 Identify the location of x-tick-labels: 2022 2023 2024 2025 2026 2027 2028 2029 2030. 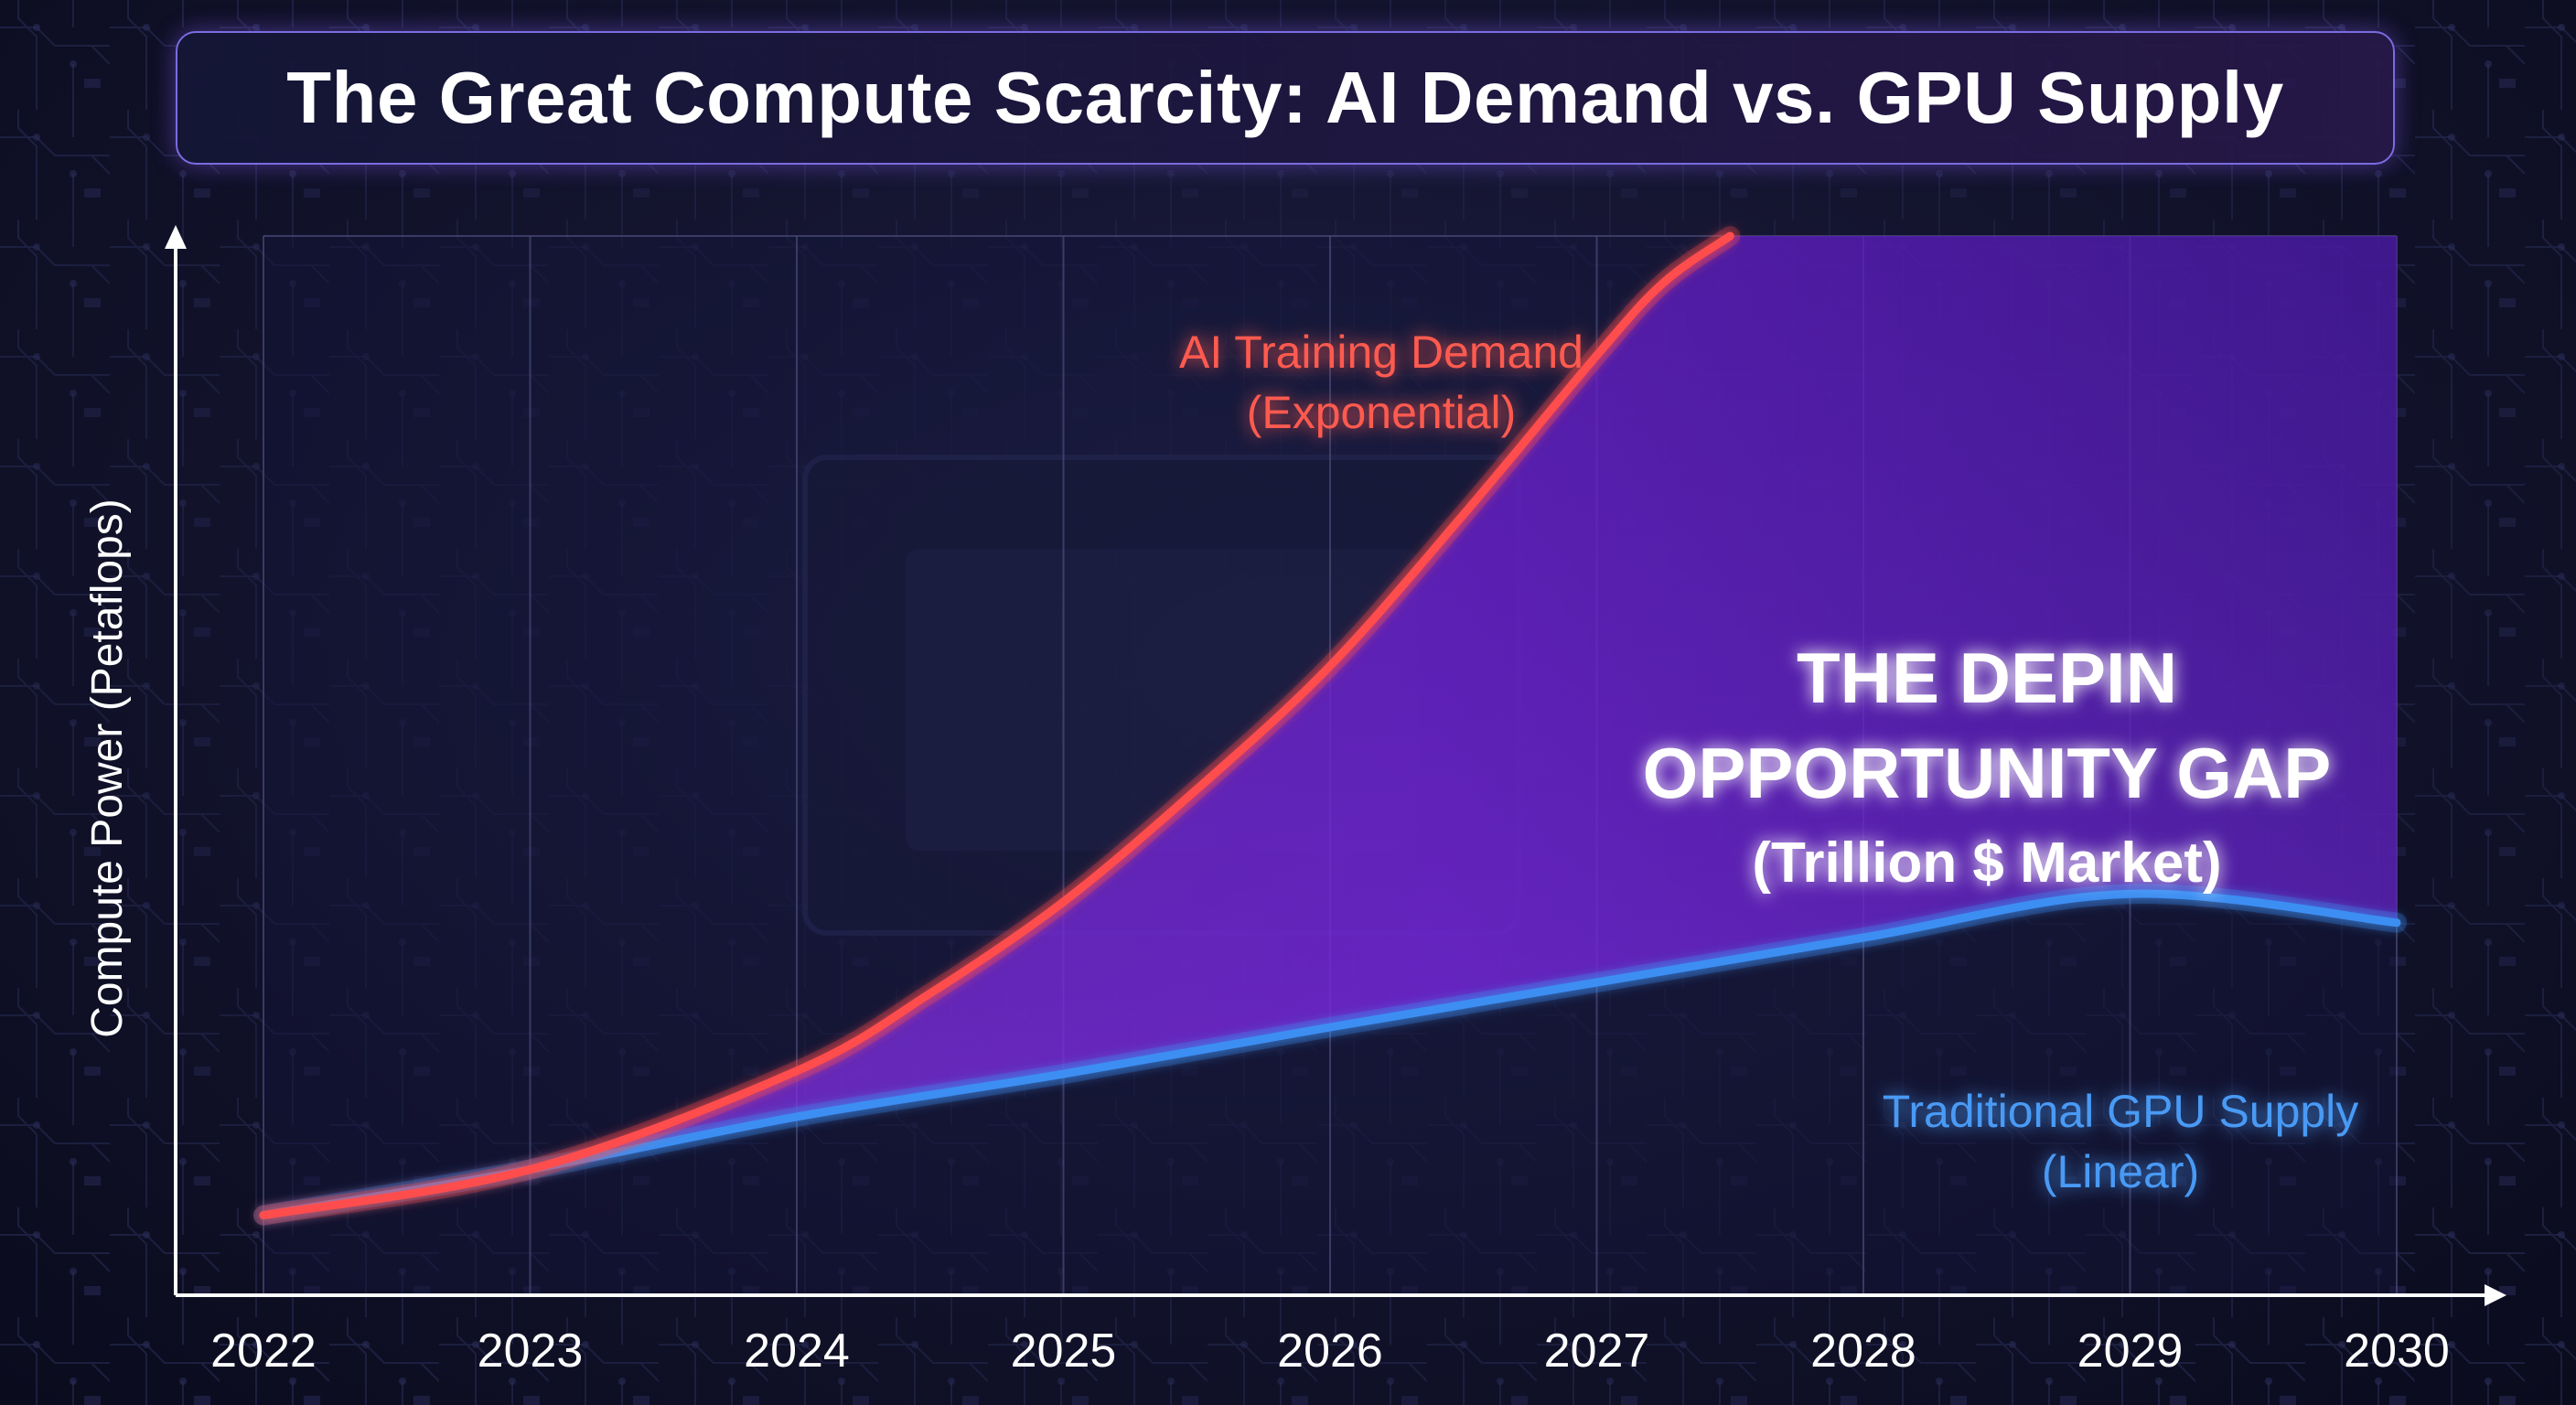
(1330, 1352).